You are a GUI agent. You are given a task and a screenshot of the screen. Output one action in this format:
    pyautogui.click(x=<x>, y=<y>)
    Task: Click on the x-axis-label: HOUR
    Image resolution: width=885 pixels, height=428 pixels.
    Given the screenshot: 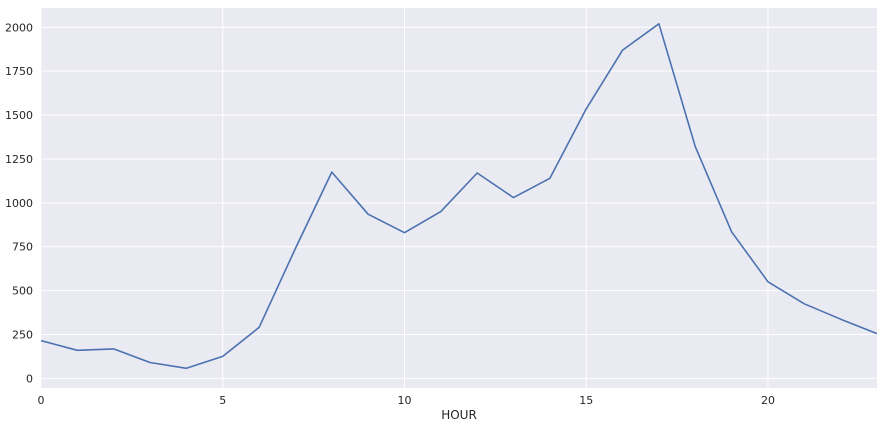 What is the action you would take?
    pyautogui.click(x=459, y=415)
    